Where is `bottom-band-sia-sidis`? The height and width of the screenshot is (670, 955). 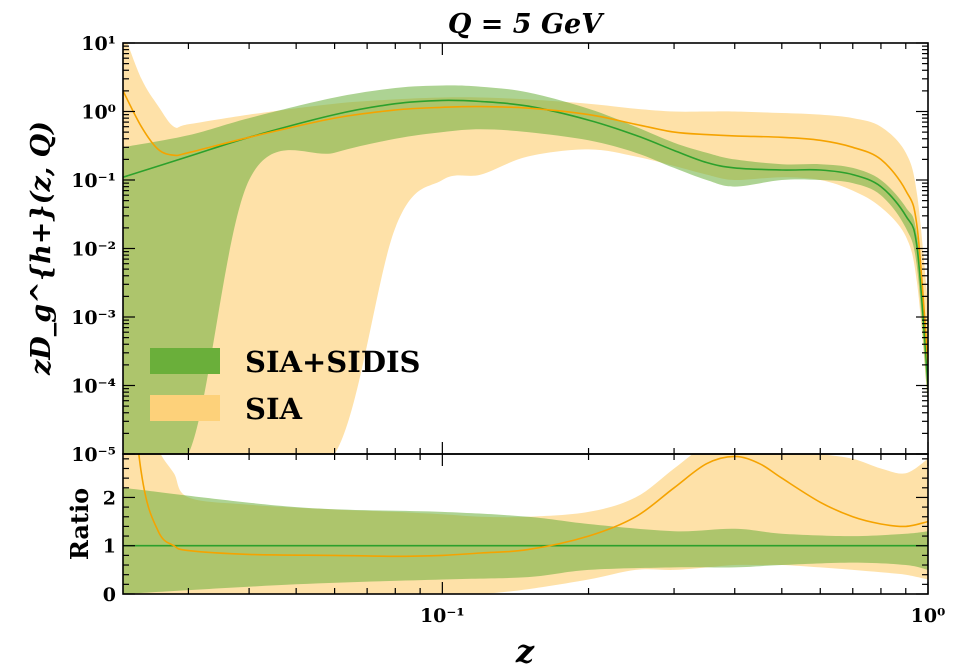 bottom-band-sia-sidis is located at coordinates (525, 540).